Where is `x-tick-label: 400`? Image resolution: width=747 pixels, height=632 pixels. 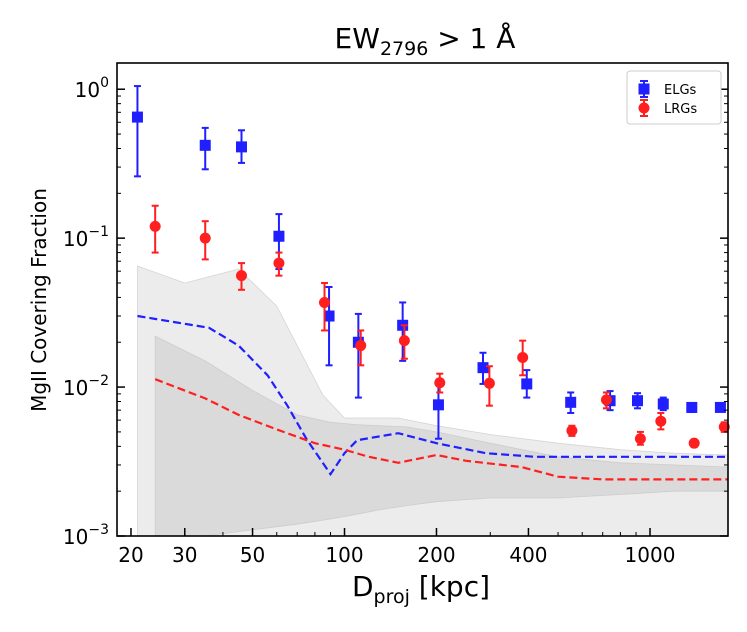 x-tick-label: 400 is located at coordinates (528, 555).